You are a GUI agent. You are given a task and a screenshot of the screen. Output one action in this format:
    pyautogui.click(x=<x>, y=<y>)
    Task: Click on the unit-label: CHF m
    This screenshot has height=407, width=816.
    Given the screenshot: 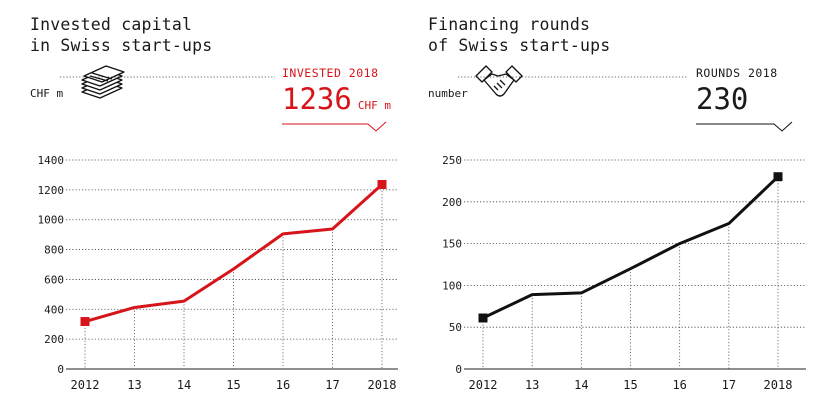 What is the action you would take?
    pyautogui.click(x=47, y=93)
    